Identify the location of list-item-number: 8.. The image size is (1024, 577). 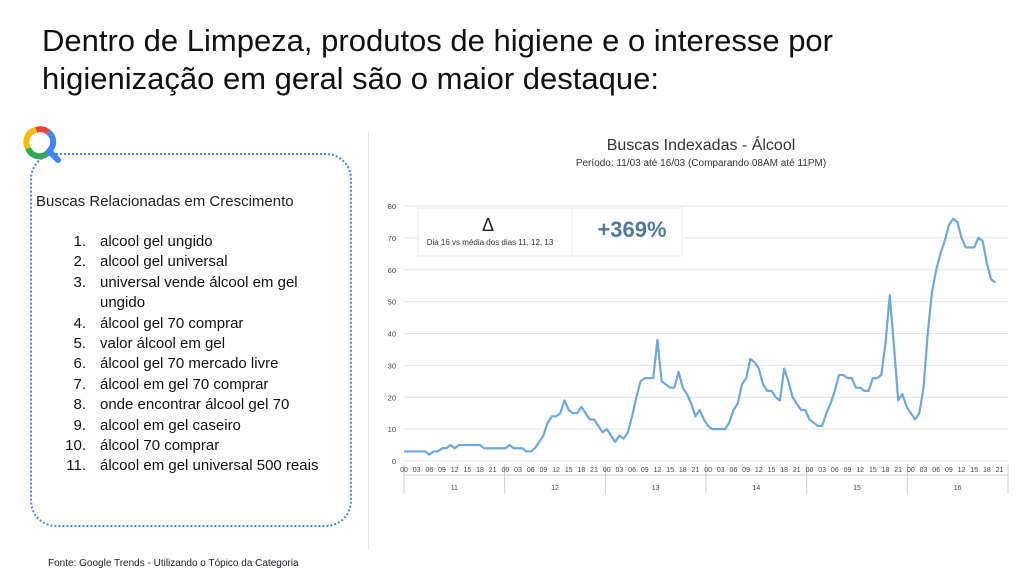
(79, 405).